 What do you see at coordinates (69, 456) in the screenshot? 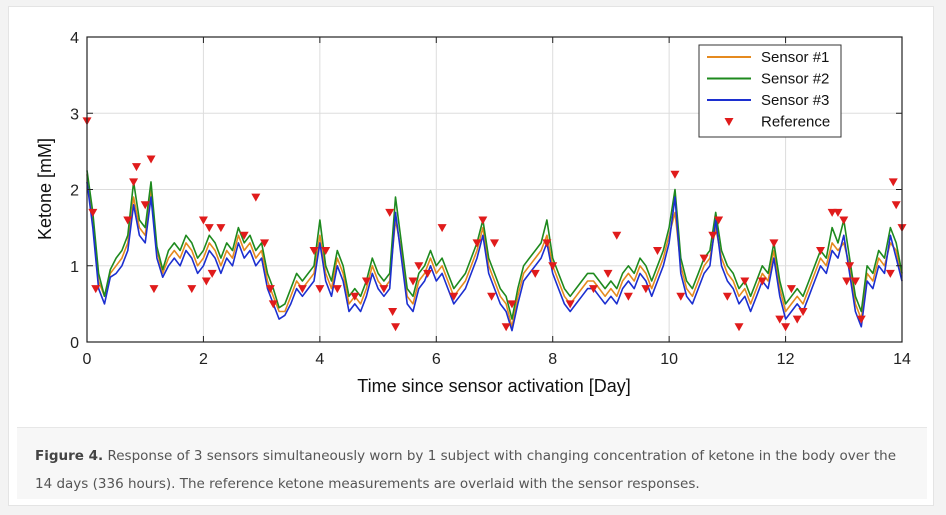
I see `caption-label: Figure 4.` at bounding box center [69, 456].